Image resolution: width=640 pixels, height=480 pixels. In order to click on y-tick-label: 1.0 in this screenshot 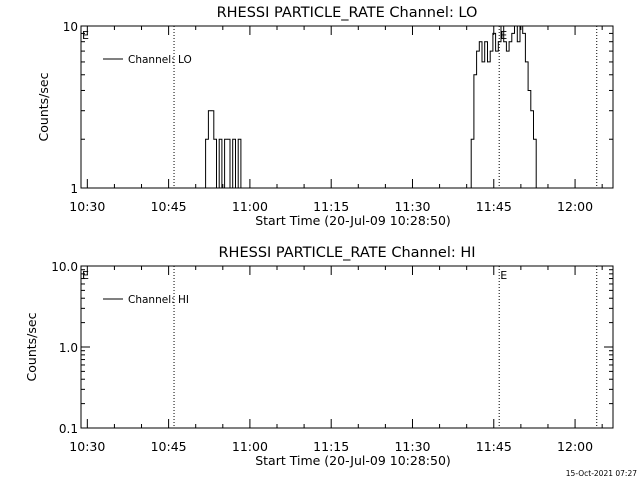, I will do `click(68, 348)`.